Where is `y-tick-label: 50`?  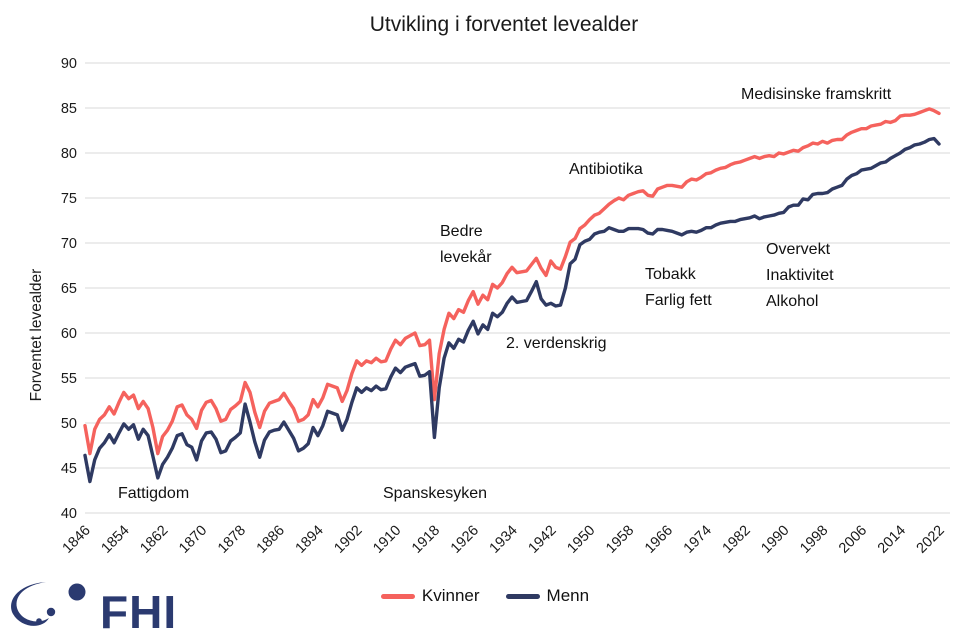 y-tick-label: 50 is located at coordinates (69, 424).